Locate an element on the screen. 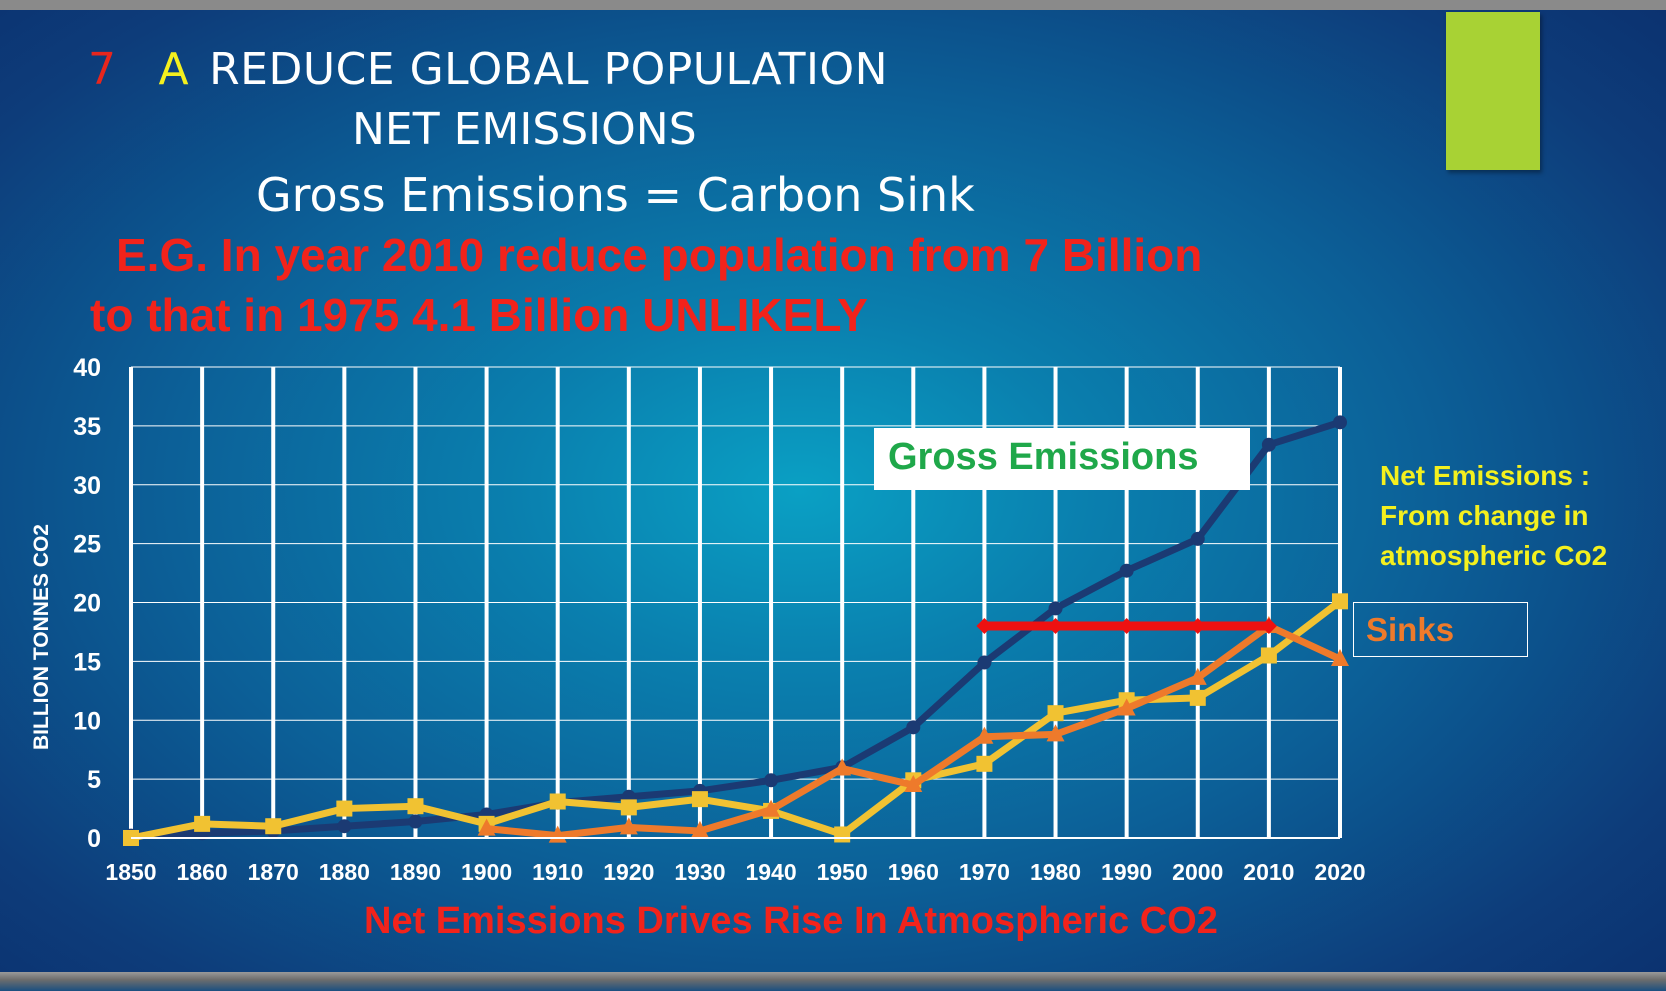  y-tick-label: 20 is located at coordinates (87, 604).